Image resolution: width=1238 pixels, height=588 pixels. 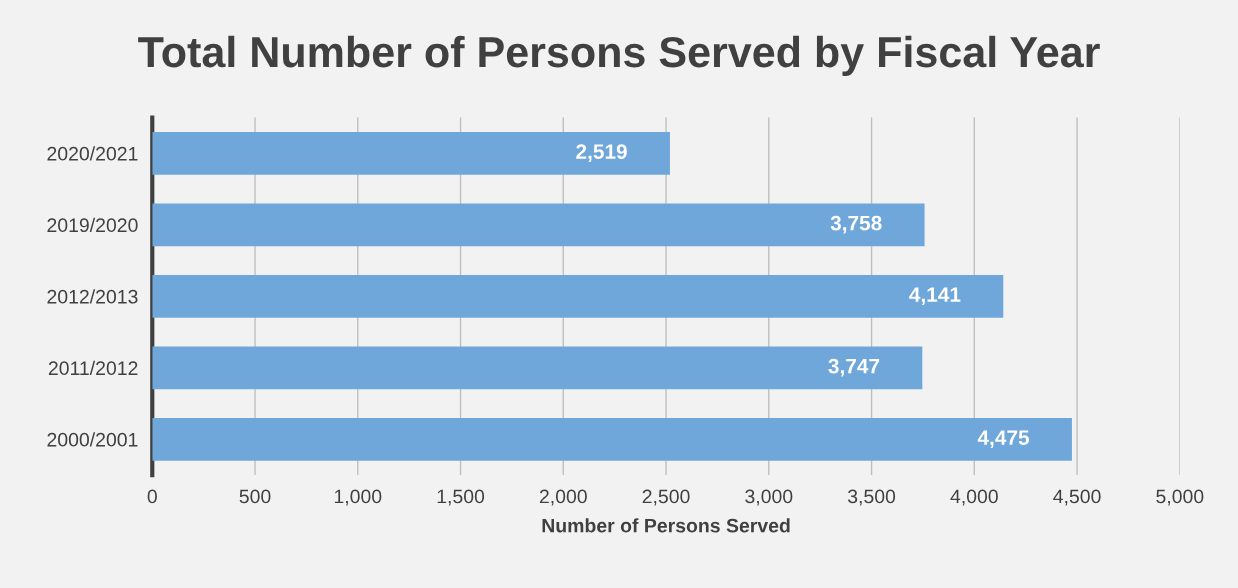 I want to click on y-tick-label: 2019/2020, so click(x=92, y=225).